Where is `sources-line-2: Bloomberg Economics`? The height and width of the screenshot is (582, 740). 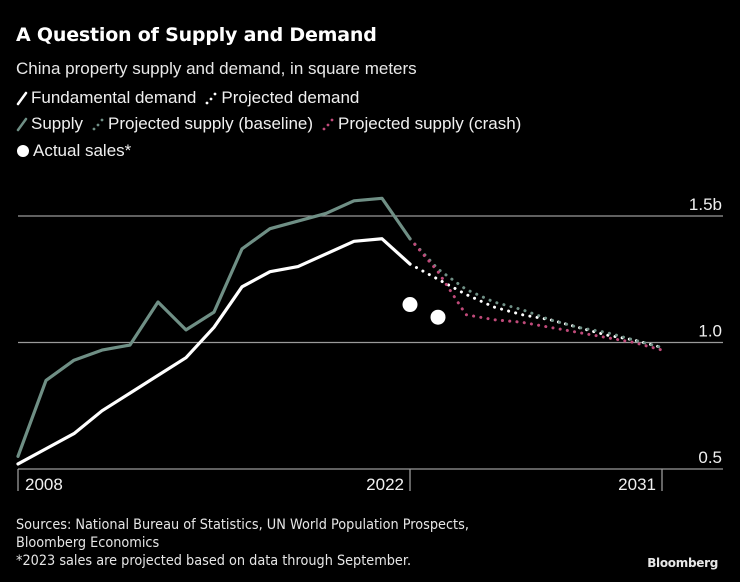
sources-line-2: Bloomberg Economics is located at coordinates (88, 543).